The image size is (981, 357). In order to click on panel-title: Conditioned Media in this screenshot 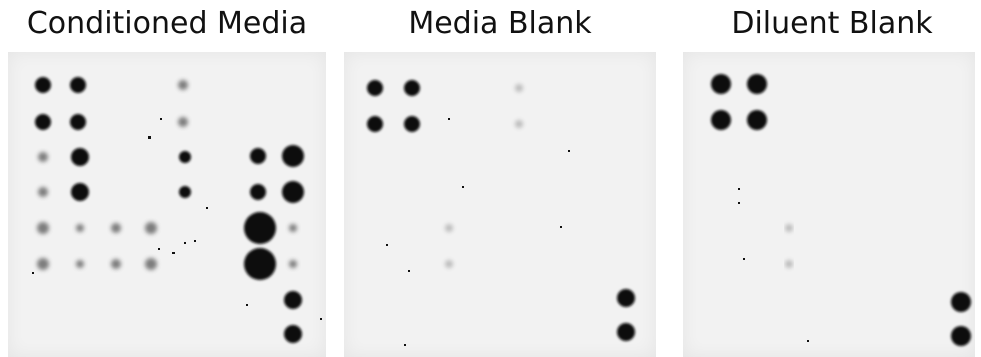, I will do `click(167, 23)`.